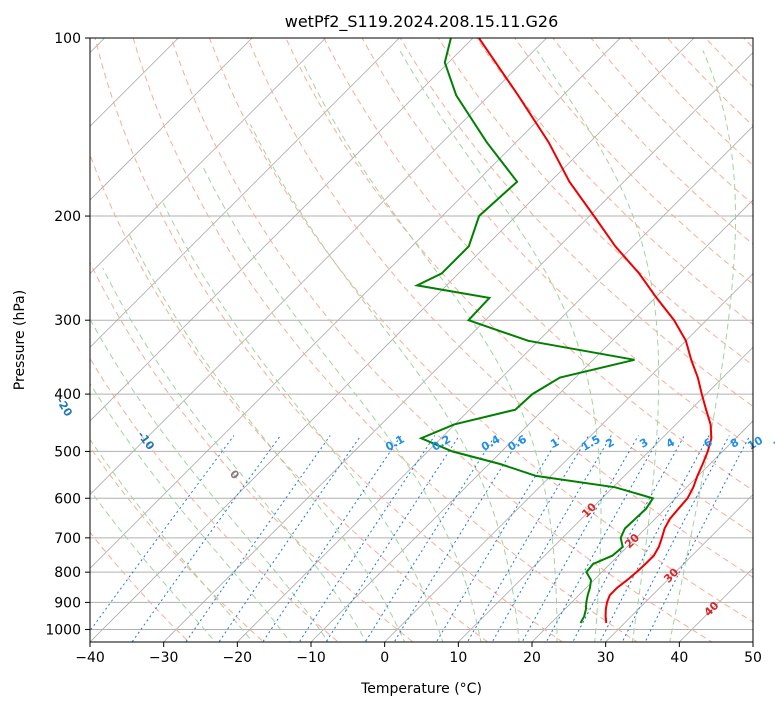  Describe the element at coordinates (67, 539) in the screenshot. I see `y-tick-label: 700` at that location.